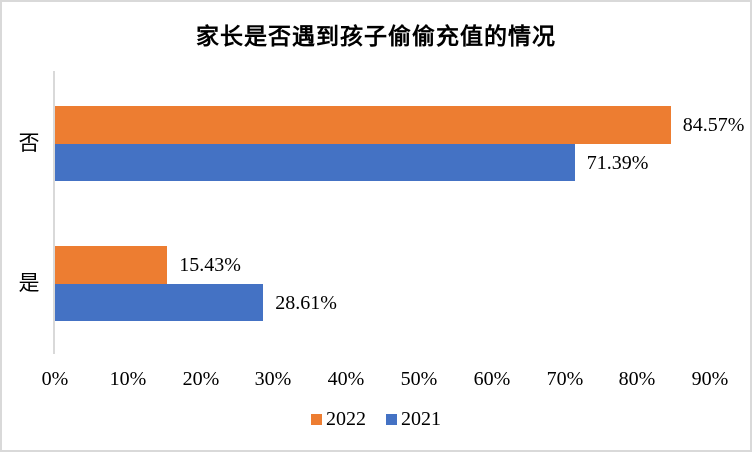 The image size is (752, 452). What do you see at coordinates (419, 379) in the screenshot?
I see `x-tick-50: 50%` at bounding box center [419, 379].